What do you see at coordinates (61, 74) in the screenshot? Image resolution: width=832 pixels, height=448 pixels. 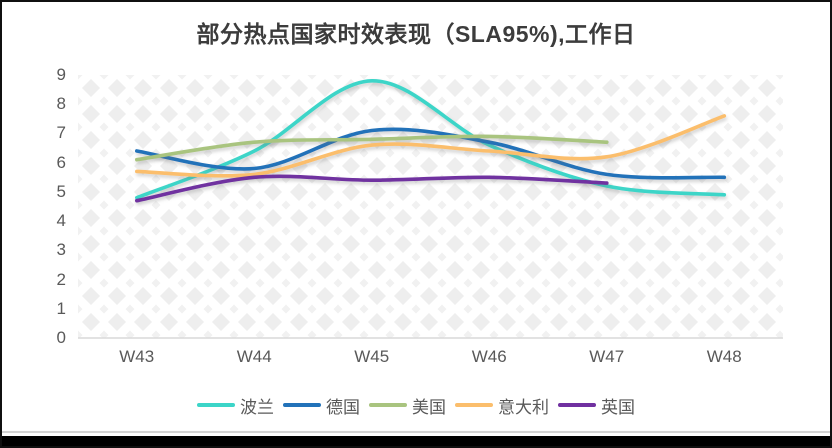 I see `y-axis-tick-label: 9` at bounding box center [61, 74].